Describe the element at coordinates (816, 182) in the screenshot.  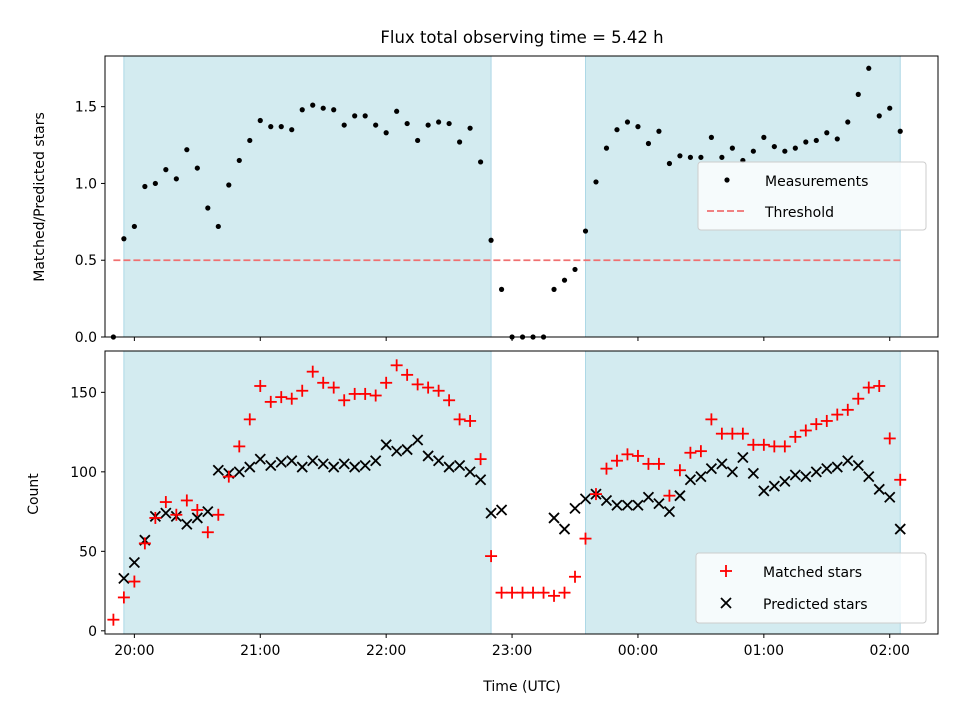
I see `legend-label-measurements: Measurements` at that location.